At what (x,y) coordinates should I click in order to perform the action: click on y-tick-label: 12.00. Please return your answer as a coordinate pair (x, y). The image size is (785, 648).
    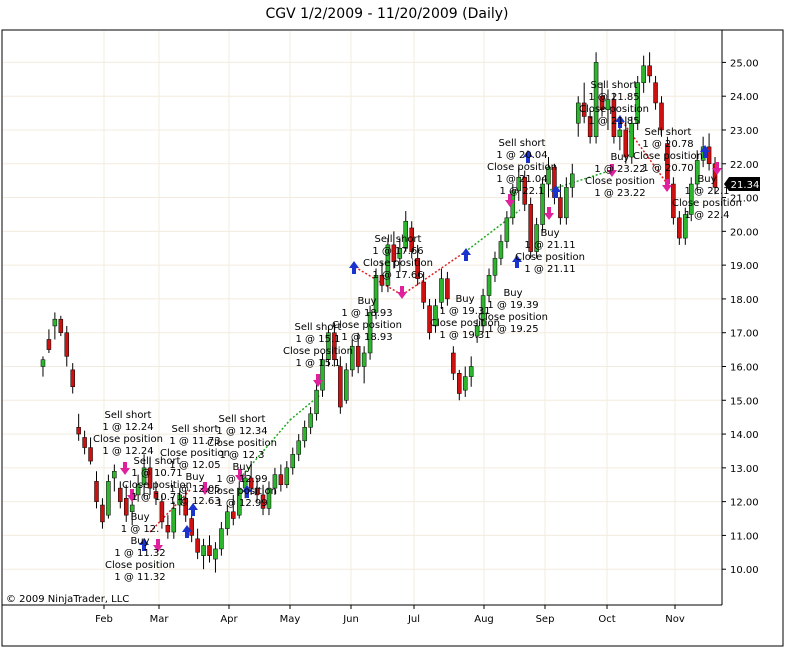
    Looking at the image, I should click on (744, 503).